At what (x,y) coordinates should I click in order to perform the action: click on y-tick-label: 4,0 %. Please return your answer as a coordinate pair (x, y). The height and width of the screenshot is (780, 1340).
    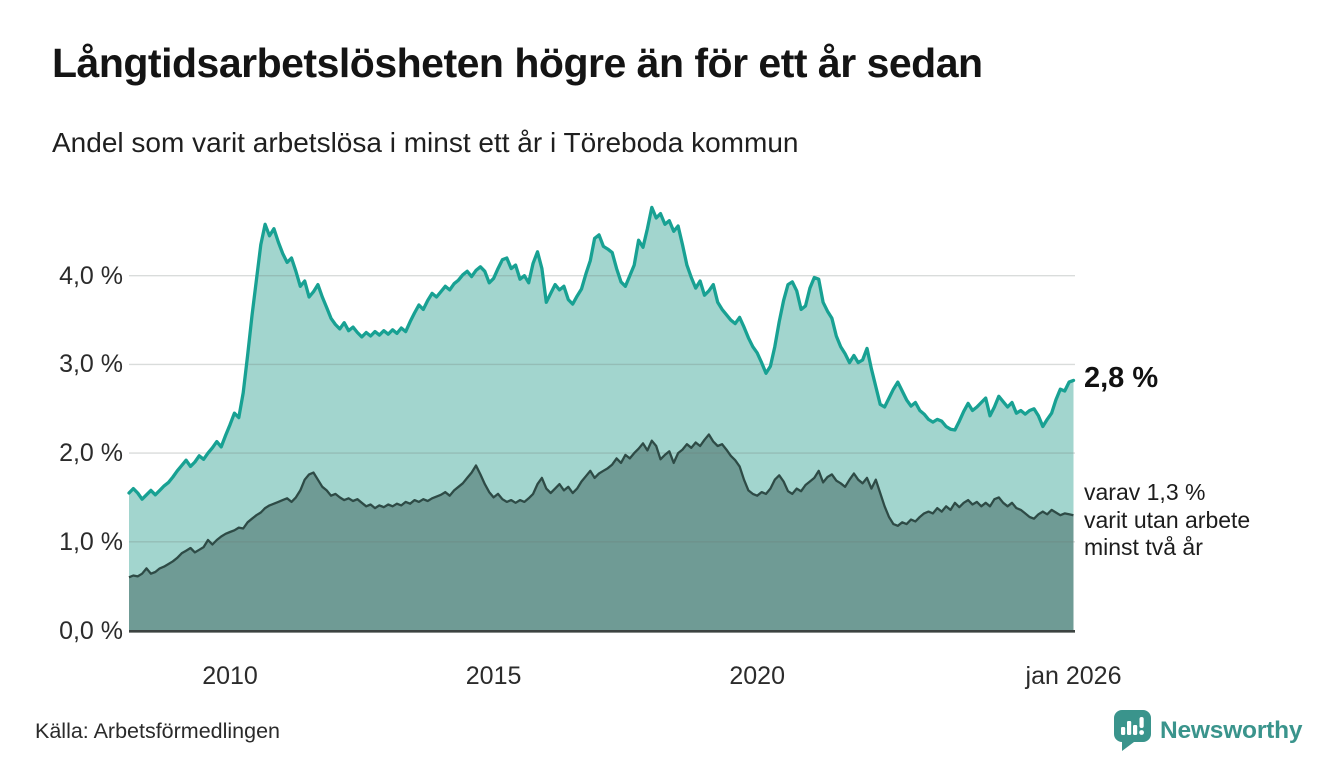
    Looking at the image, I should click on (91, 275).